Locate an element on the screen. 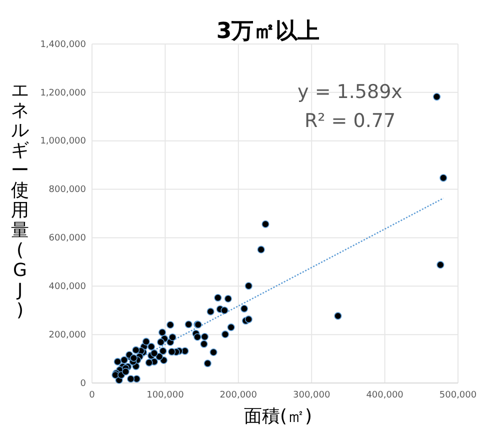 This screenshot has width=483, height=429. y-tick-label: 200,000 is located at coordinates (67, 335).